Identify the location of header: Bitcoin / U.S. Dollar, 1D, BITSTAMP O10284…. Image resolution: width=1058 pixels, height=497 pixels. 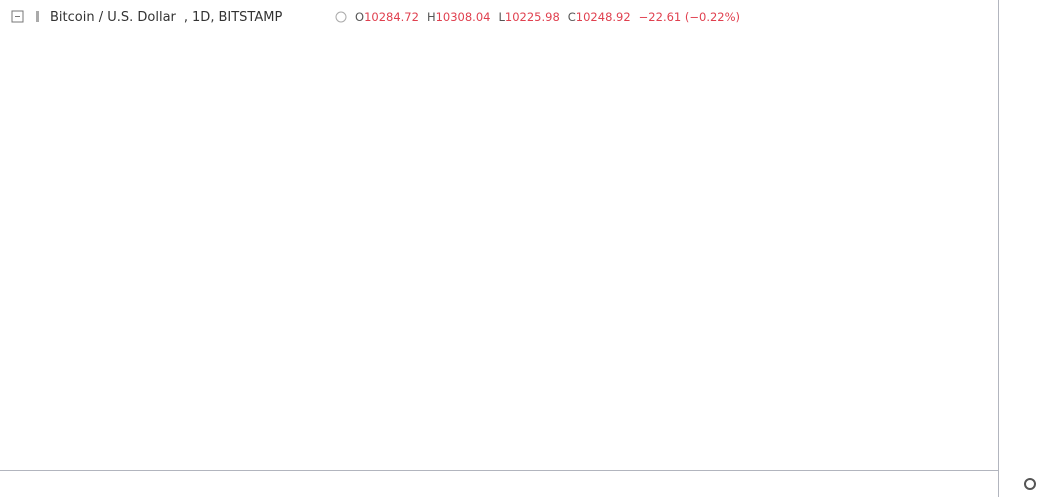
(375, 17).